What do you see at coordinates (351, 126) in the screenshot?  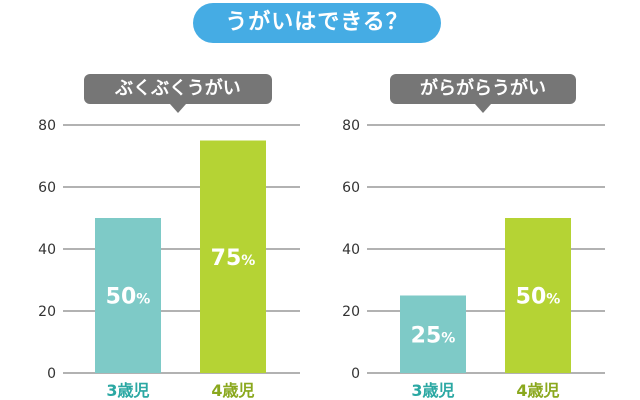 I see `y-tick-label-right-80: 80` at bounding box center [351, 126].